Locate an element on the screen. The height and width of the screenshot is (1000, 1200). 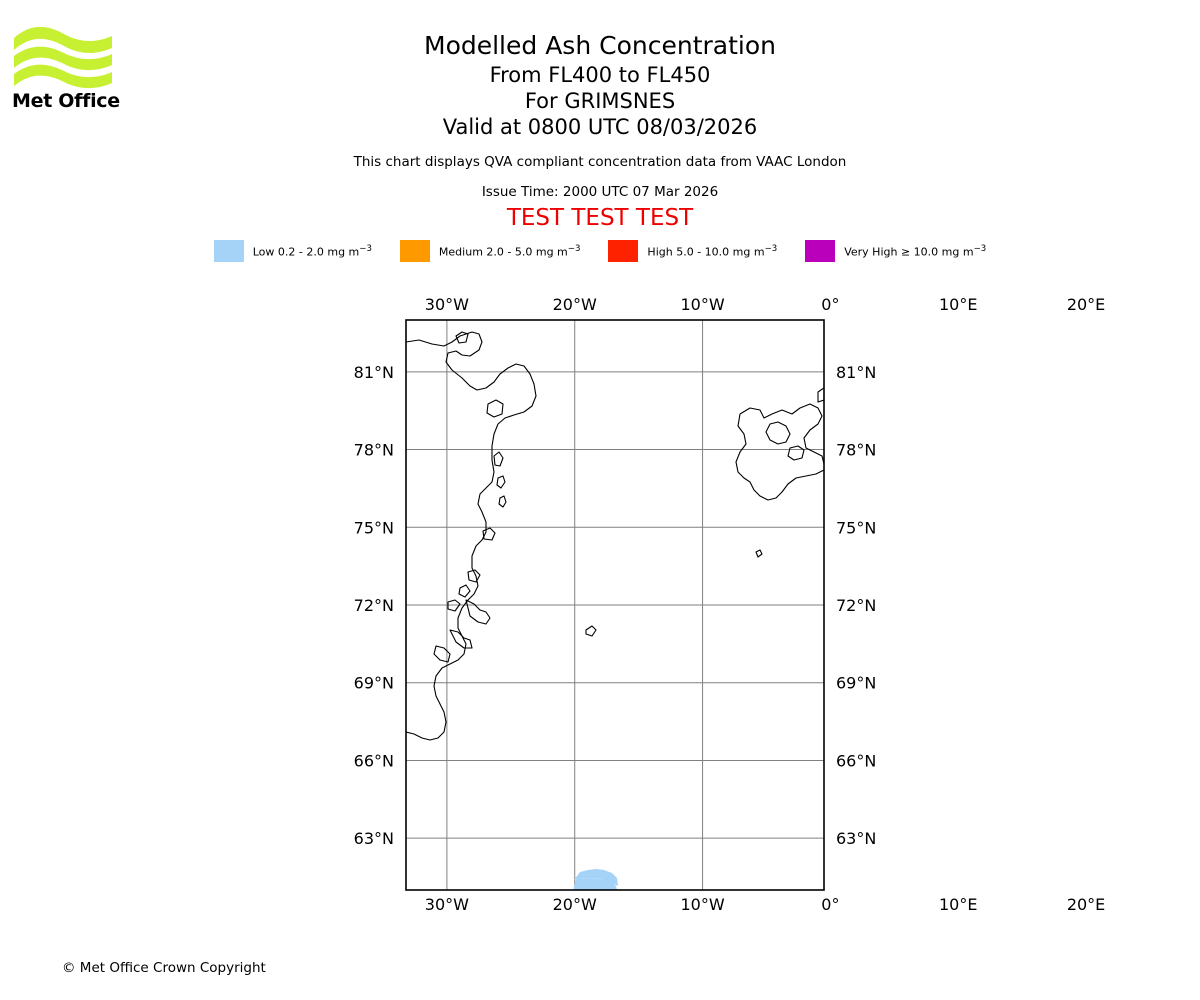
x-tick-top-4: 10°E is located at coordinates (958, 304).